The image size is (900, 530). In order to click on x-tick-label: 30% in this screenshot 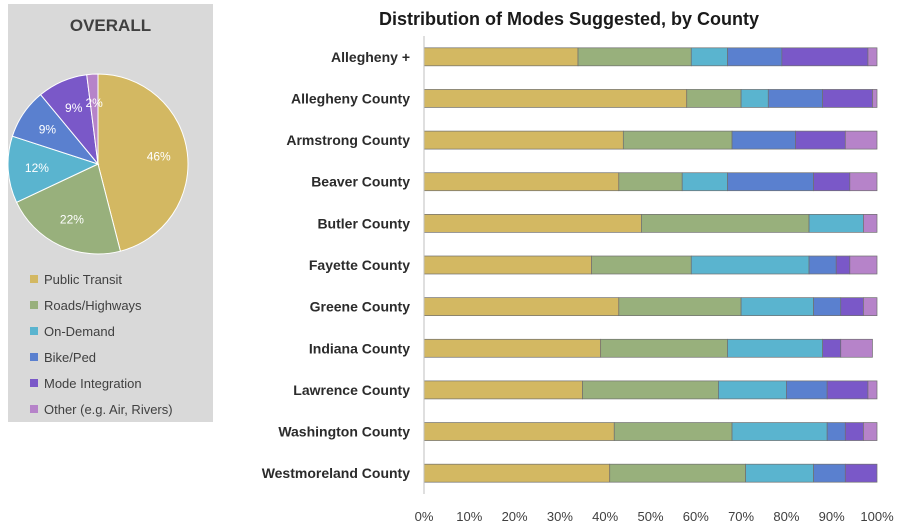, I will do `click(560, 516)`.